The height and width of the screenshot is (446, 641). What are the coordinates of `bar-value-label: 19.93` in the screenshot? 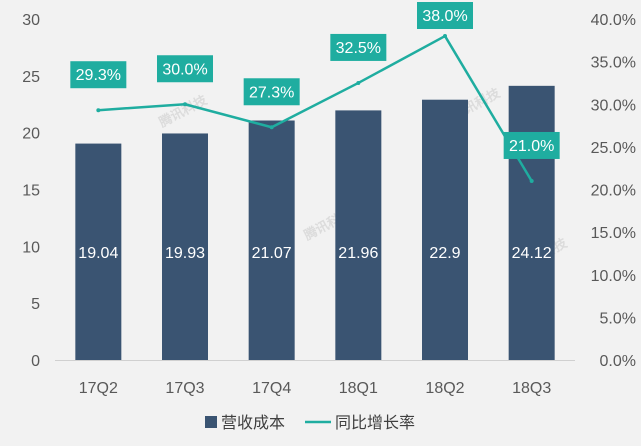 It's located at (185, 253).